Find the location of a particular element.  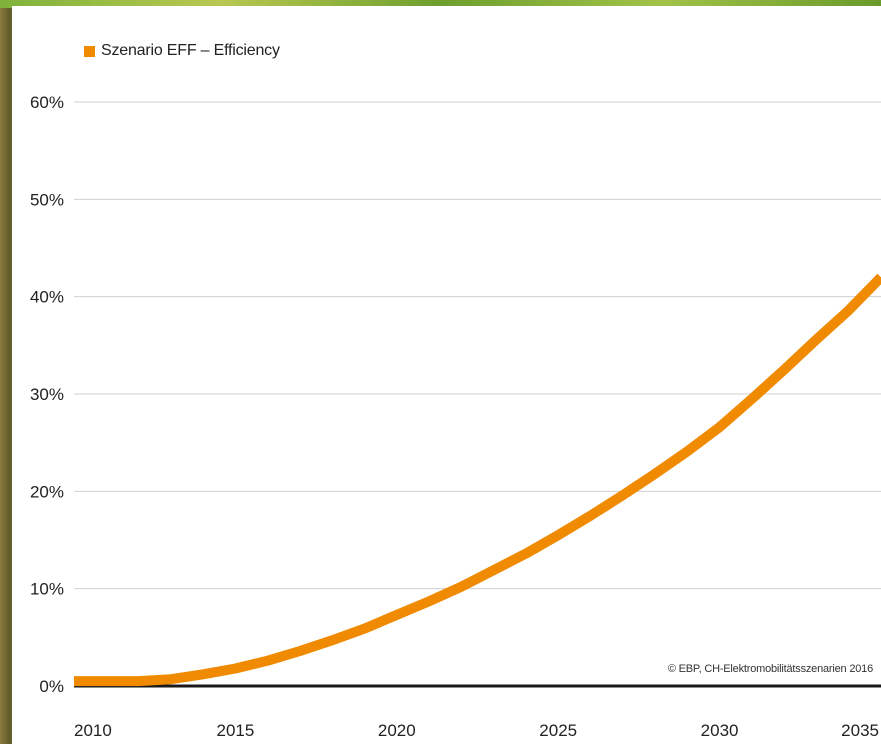

x-tick-label: 2035 is located at coordinates (860, 730).